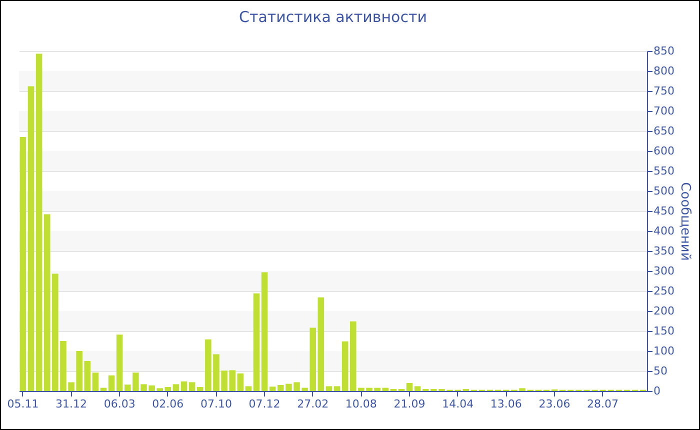  I want to click on x-tick-label: 10.08, so click(361, 404).